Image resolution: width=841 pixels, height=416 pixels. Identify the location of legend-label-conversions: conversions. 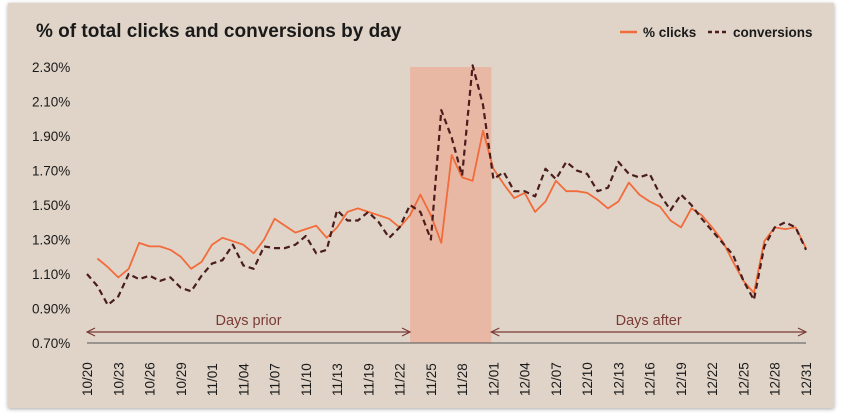
(773, 32).